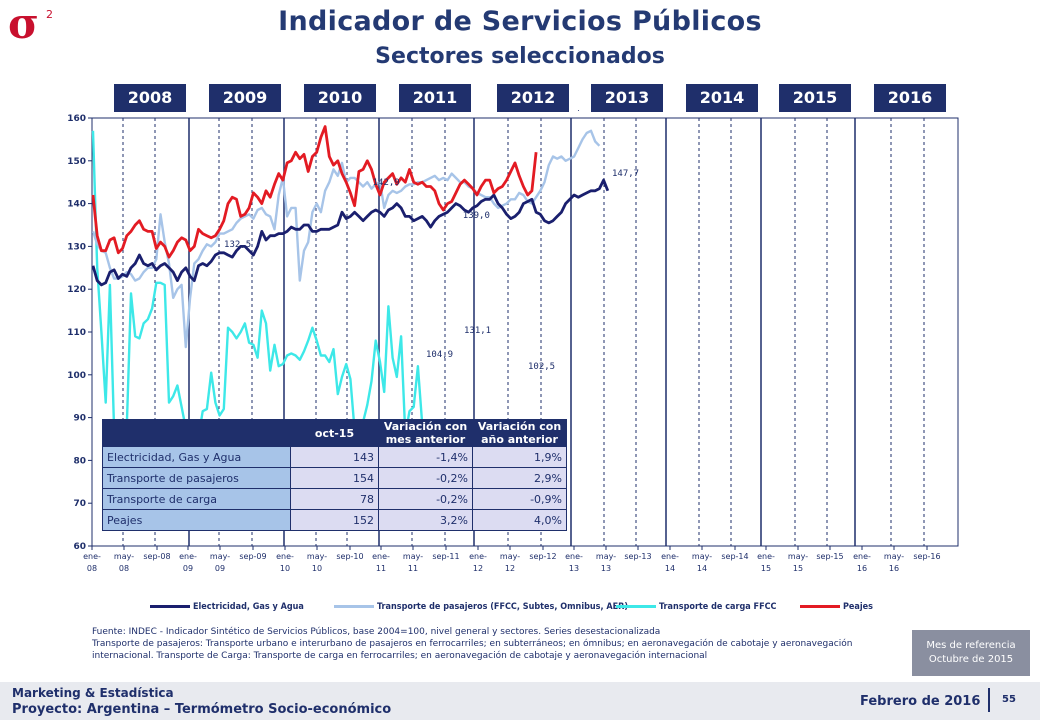 The width and height of the screenshot is (1040, 720). I want to click on page-number: 55, so click(1009, 699).